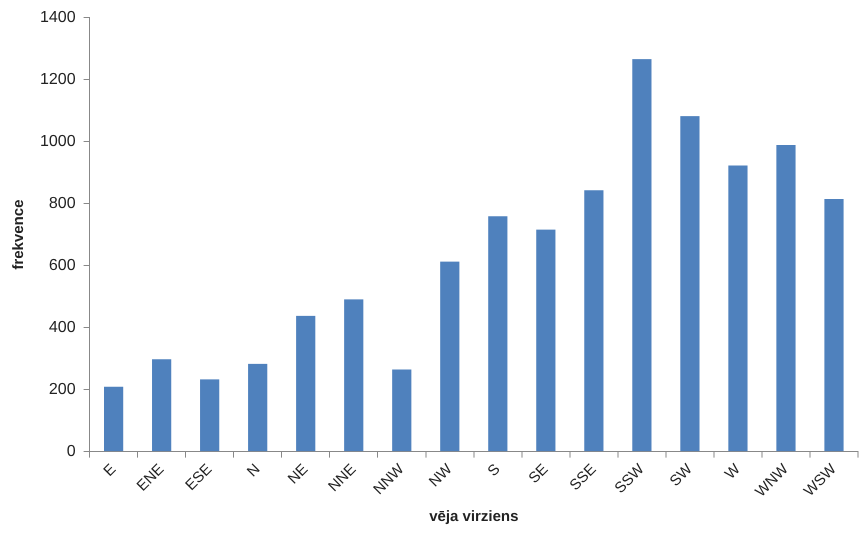 Image resolution: width=862 pixels, height=536 pixels. What do you see at coordinates (298, 474) in the screenshot?
I see `x-tick-label: NE` at bounding box center [298, 474].